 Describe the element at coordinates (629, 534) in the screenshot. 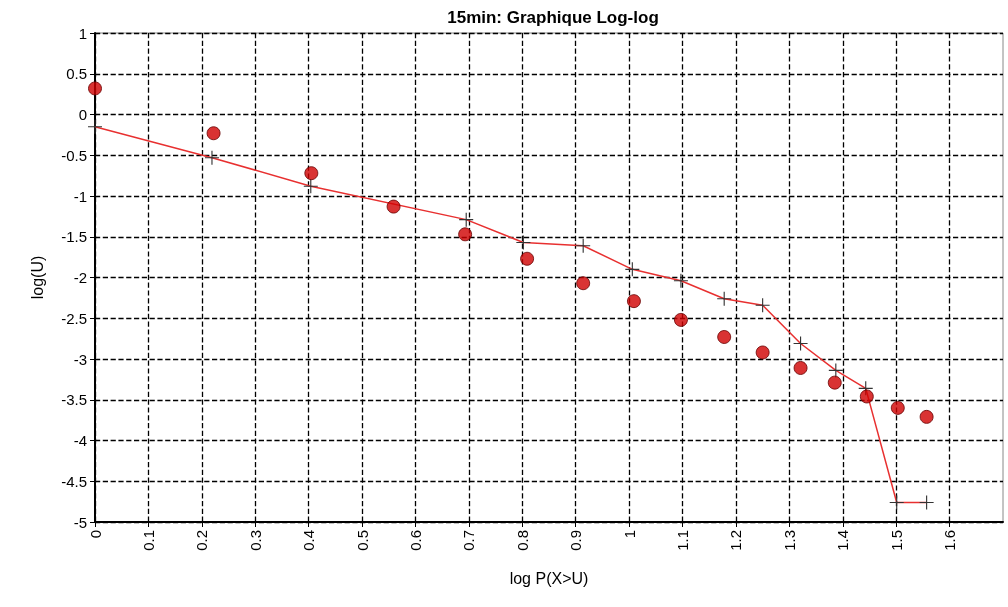

I see `x-tick-label: 1` at that location.